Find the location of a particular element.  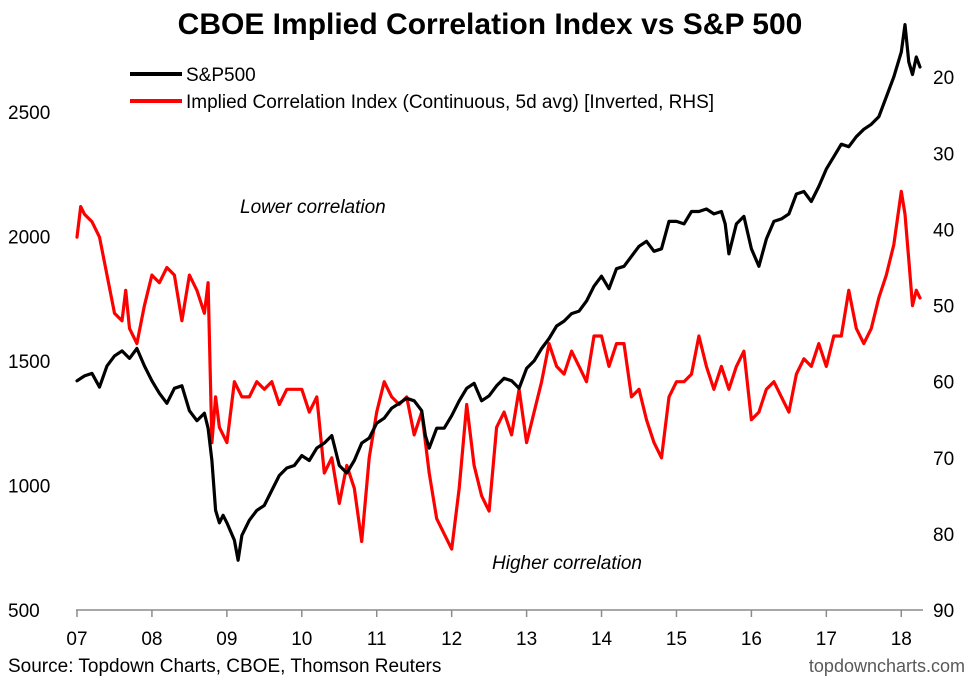

brand-label: topdowncharts.com is located at coordinates (887, 666).